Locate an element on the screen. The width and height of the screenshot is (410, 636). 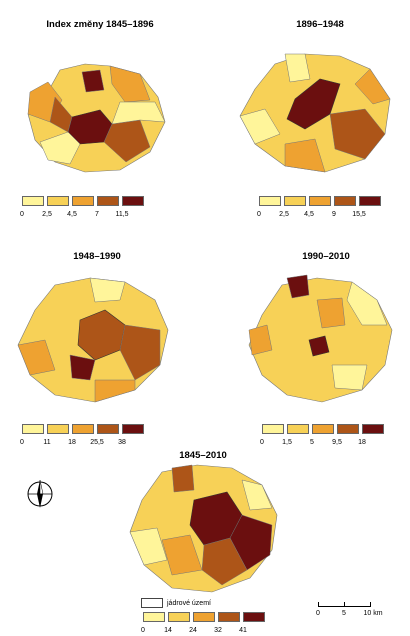
legend-tick-label: 9 is located at coordinates (334, 214).